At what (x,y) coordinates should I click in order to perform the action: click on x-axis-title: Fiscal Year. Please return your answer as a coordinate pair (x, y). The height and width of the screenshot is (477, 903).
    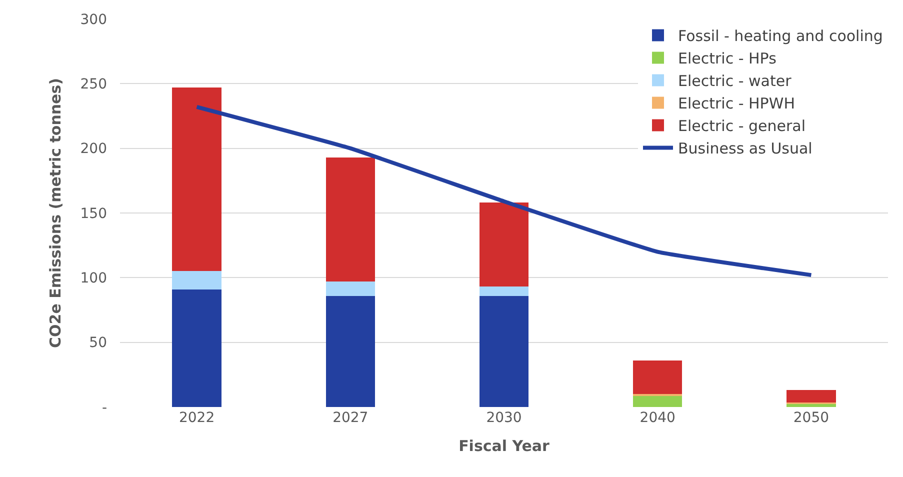
    Looking at the image, I should click on (504, 446).